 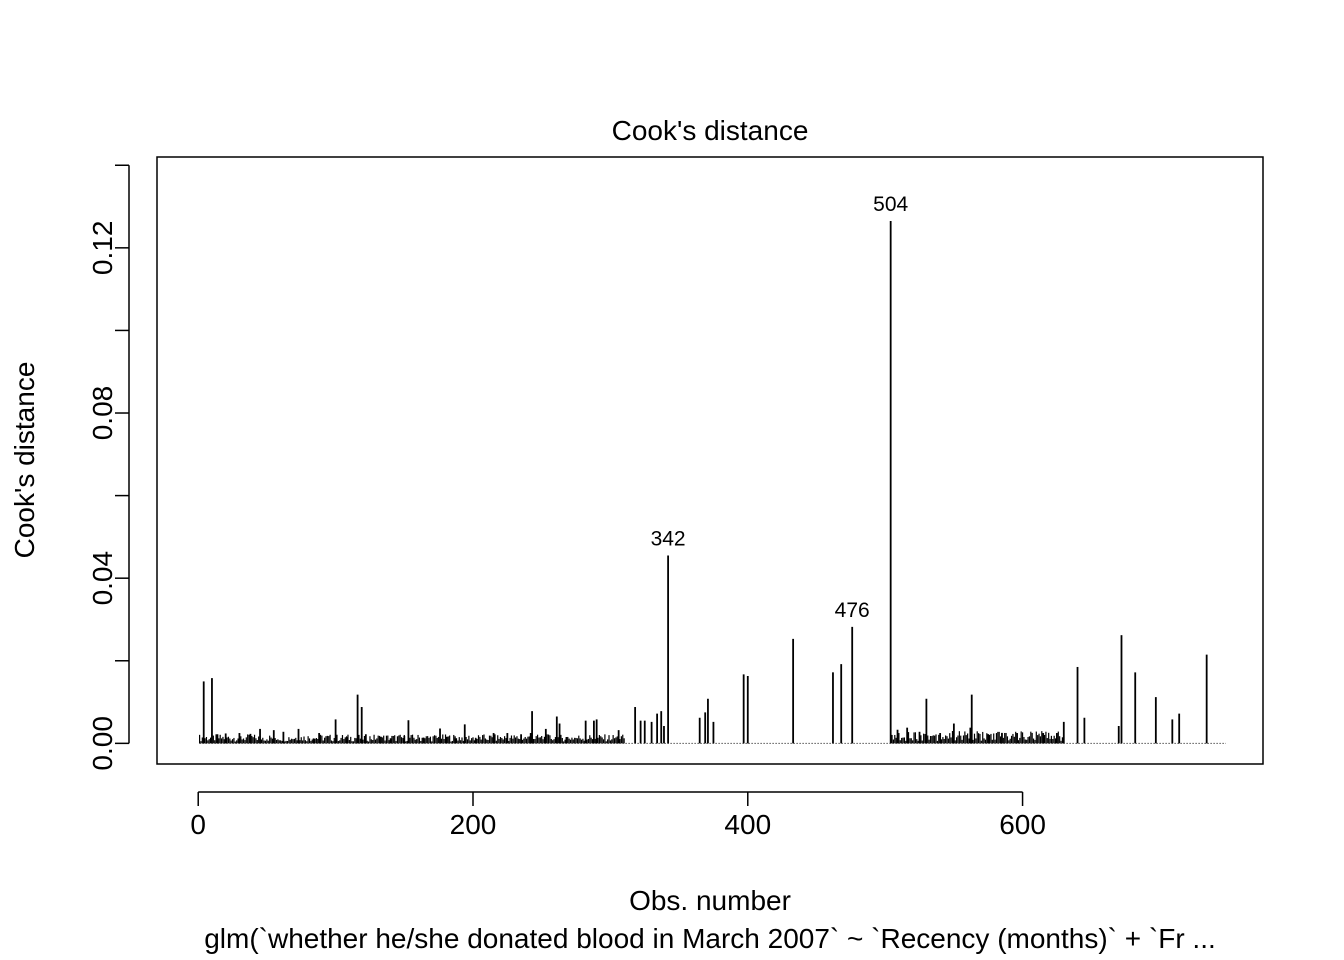 I want to click on y-tick-label: 0.04, so click(x=102, y=578).